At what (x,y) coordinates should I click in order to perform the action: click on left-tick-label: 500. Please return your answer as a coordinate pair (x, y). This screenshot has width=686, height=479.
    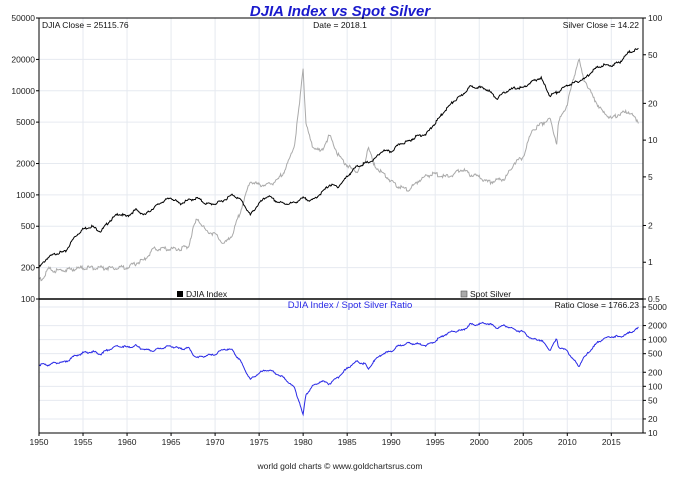
    Looking at the image, I should click on (28, 226).